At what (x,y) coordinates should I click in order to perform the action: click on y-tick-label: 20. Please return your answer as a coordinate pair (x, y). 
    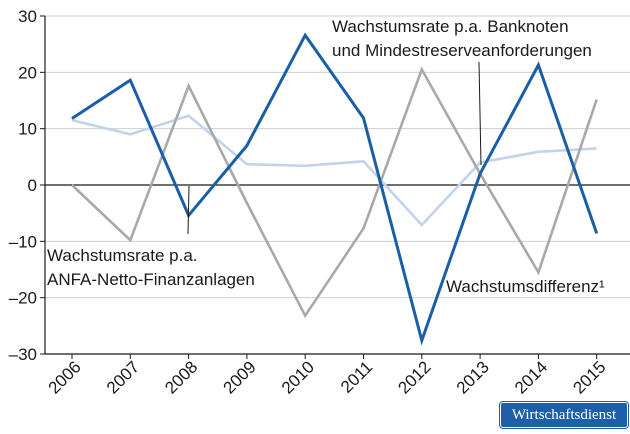
    Looking at the image, I should click on (27, 72).